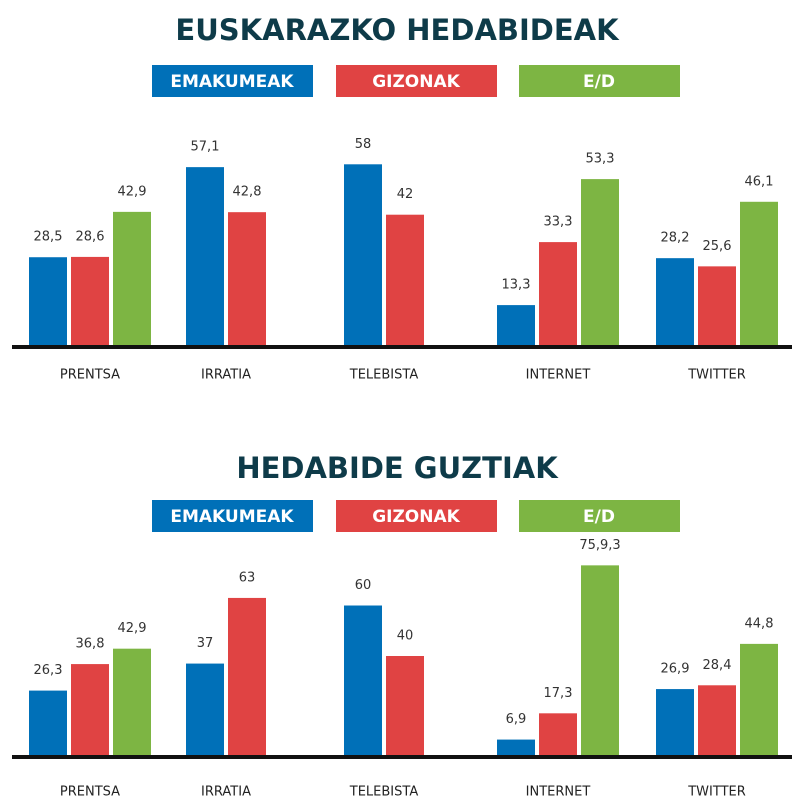  What do you see at coordinates (558, 693) in the screenshot?
I see `value-label: 17,3` at bounding box center [558, 693].